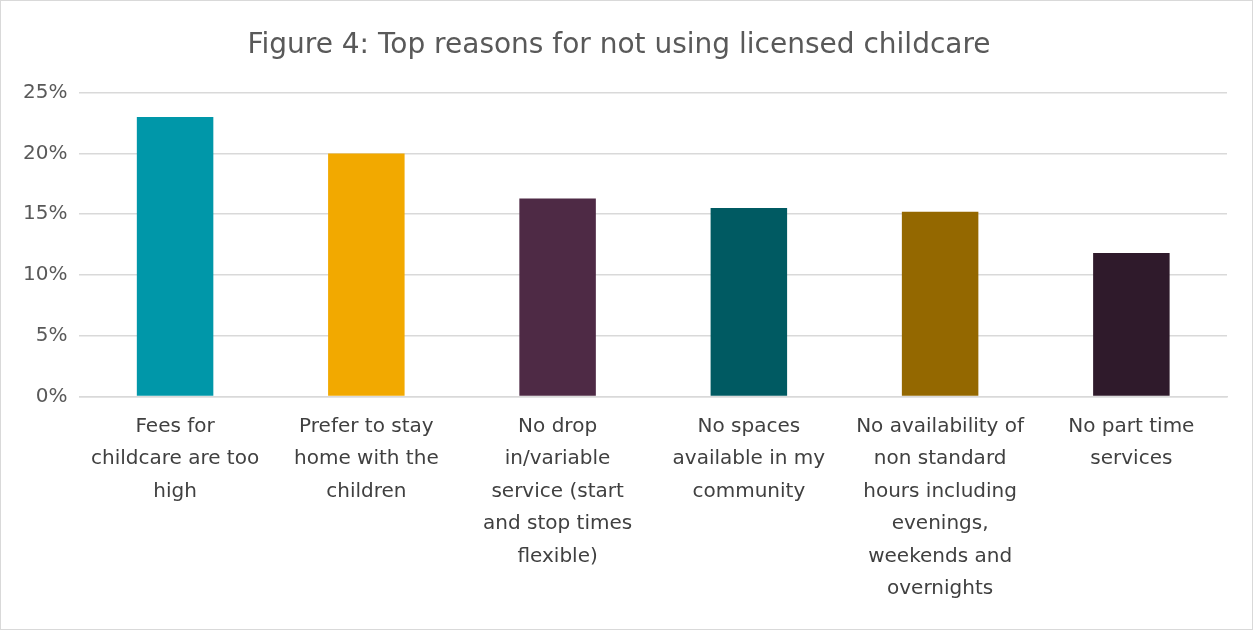 The width and height of the screenshot is (1253, 630). I want to click on y-tick-label: 20%, so click(45, 151).